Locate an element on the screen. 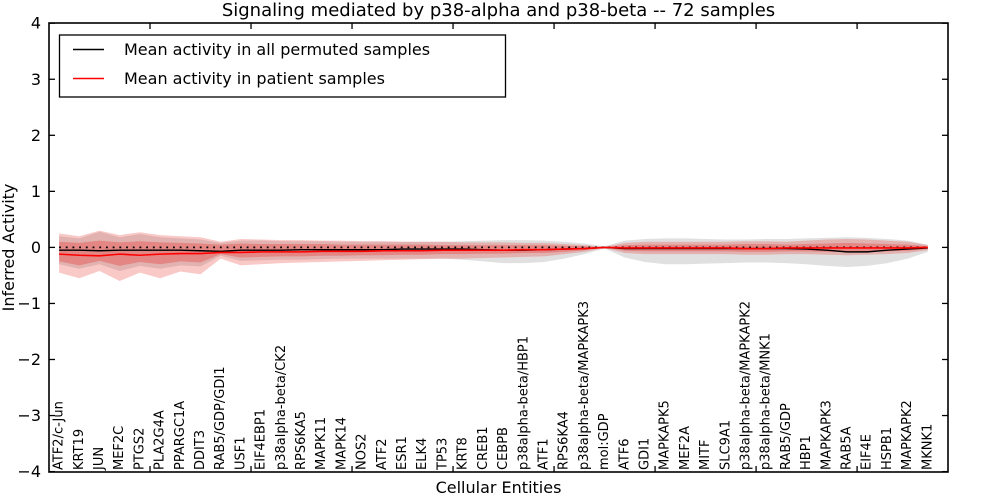 The width and height of the screenshot is (1000, 500). y-tick-label: −3 is located at coordinates (29, 415).